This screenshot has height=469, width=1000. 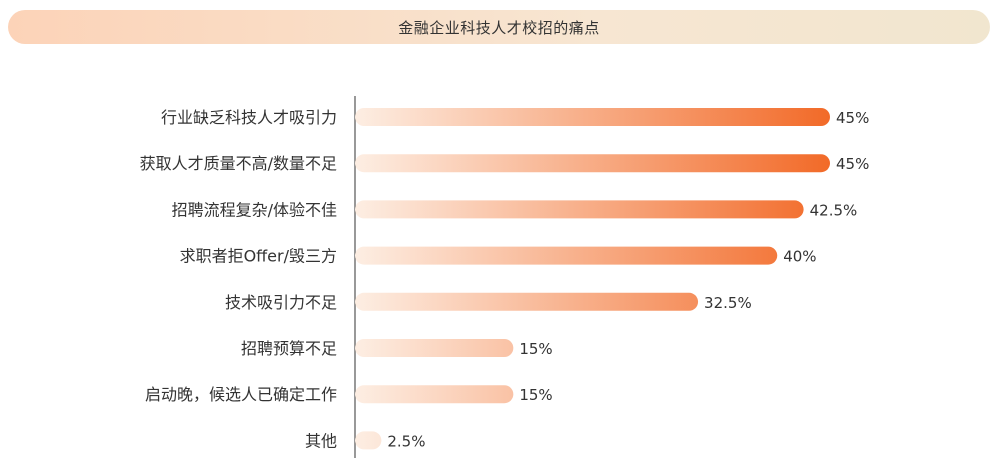 I want to click on category-label: 招聘流程复杂/体验不佳, so click(x=254, y=209).